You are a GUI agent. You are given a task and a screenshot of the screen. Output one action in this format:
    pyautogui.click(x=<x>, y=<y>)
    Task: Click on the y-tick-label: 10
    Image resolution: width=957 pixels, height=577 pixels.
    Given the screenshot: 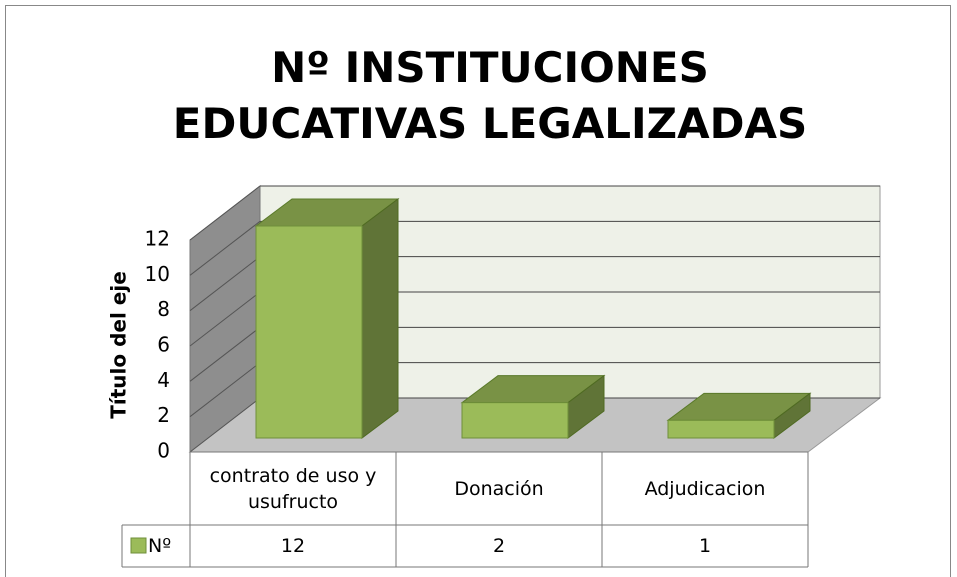 What is the action you would take?
    pyautogui.click(x=157, y=274)
    